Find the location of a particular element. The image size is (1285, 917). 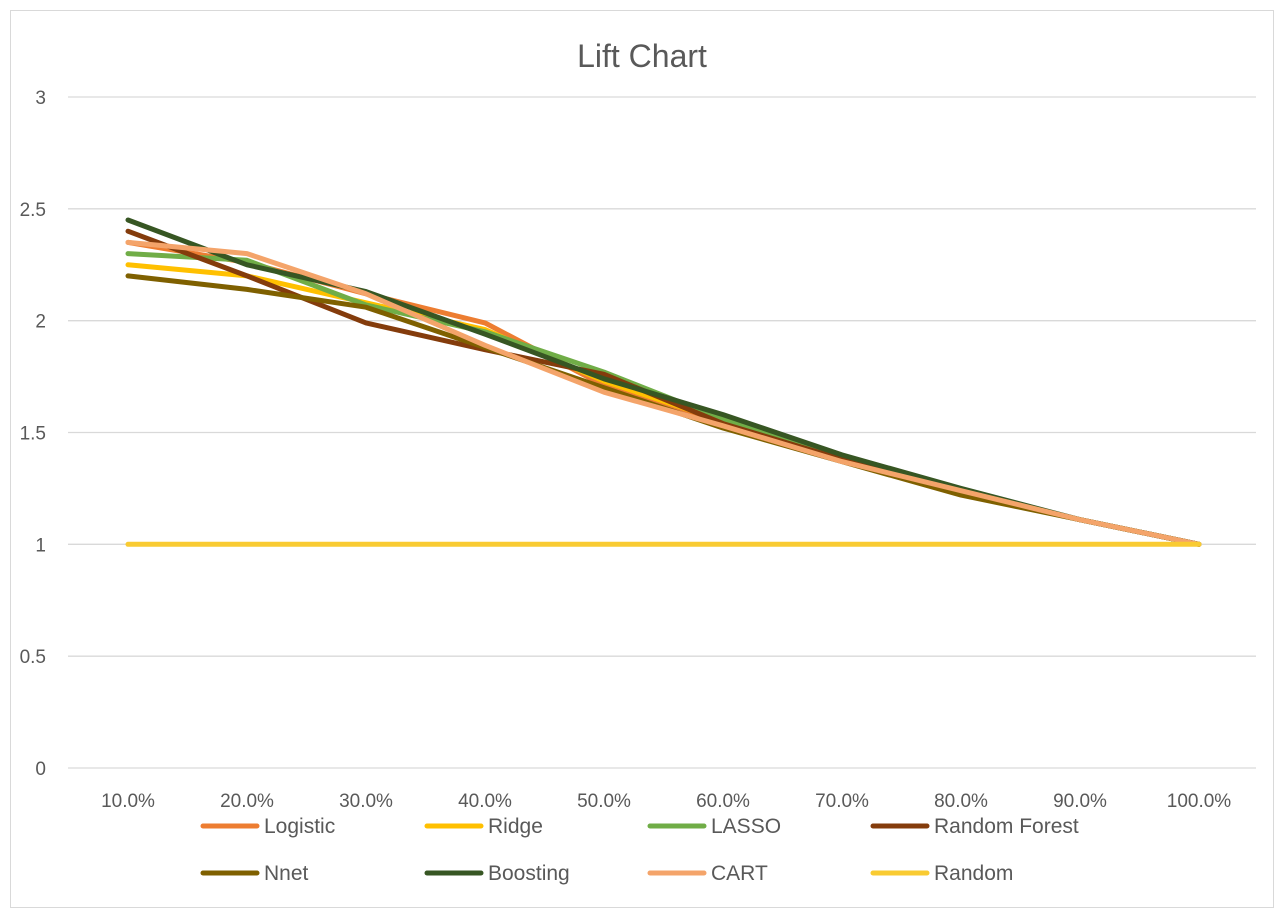

x-tick-label: 70.0% is located at coordinates (842, 801).